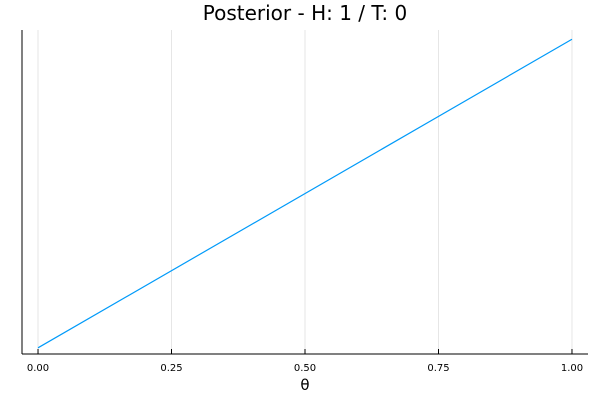 This screenshot has width=600, height=400. I want to click on x-axis-label: θ, so click(304, 385).